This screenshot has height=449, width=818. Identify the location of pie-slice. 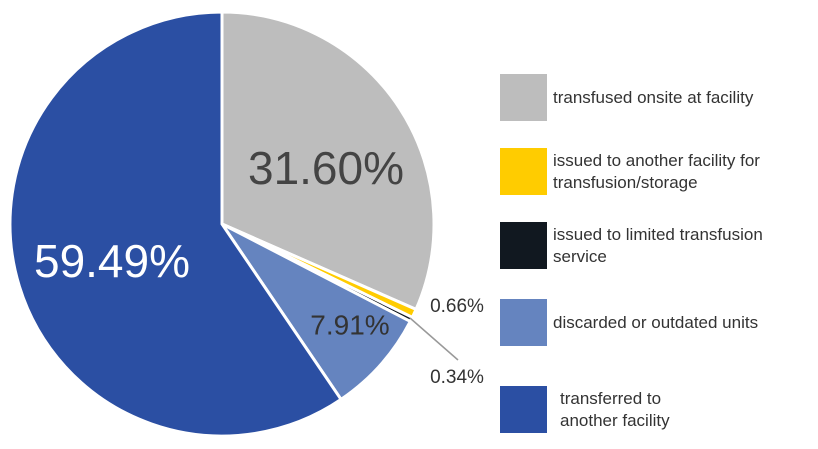
(316, 312).